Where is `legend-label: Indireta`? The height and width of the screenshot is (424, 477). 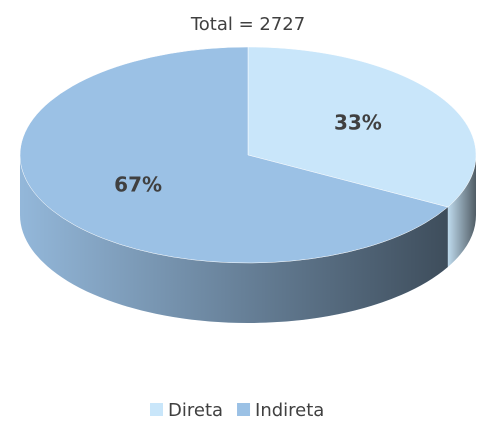
legend-label: Indireta is located at coordinates (289, 410).